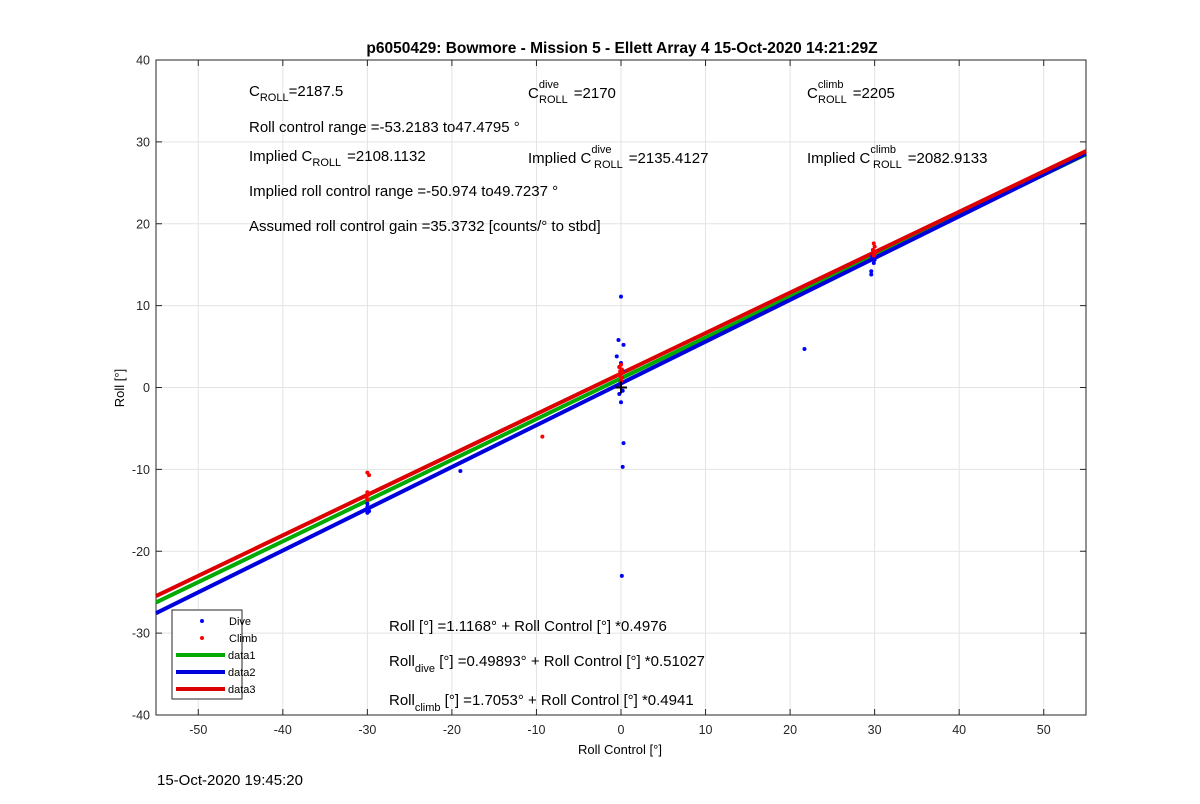 The width and height of the screenshot is (1200, 804). What do you see at coordinates (240, 622) in the screenshot?
I see `legend-label-dive: Dive` at bounding box center [240, 622].